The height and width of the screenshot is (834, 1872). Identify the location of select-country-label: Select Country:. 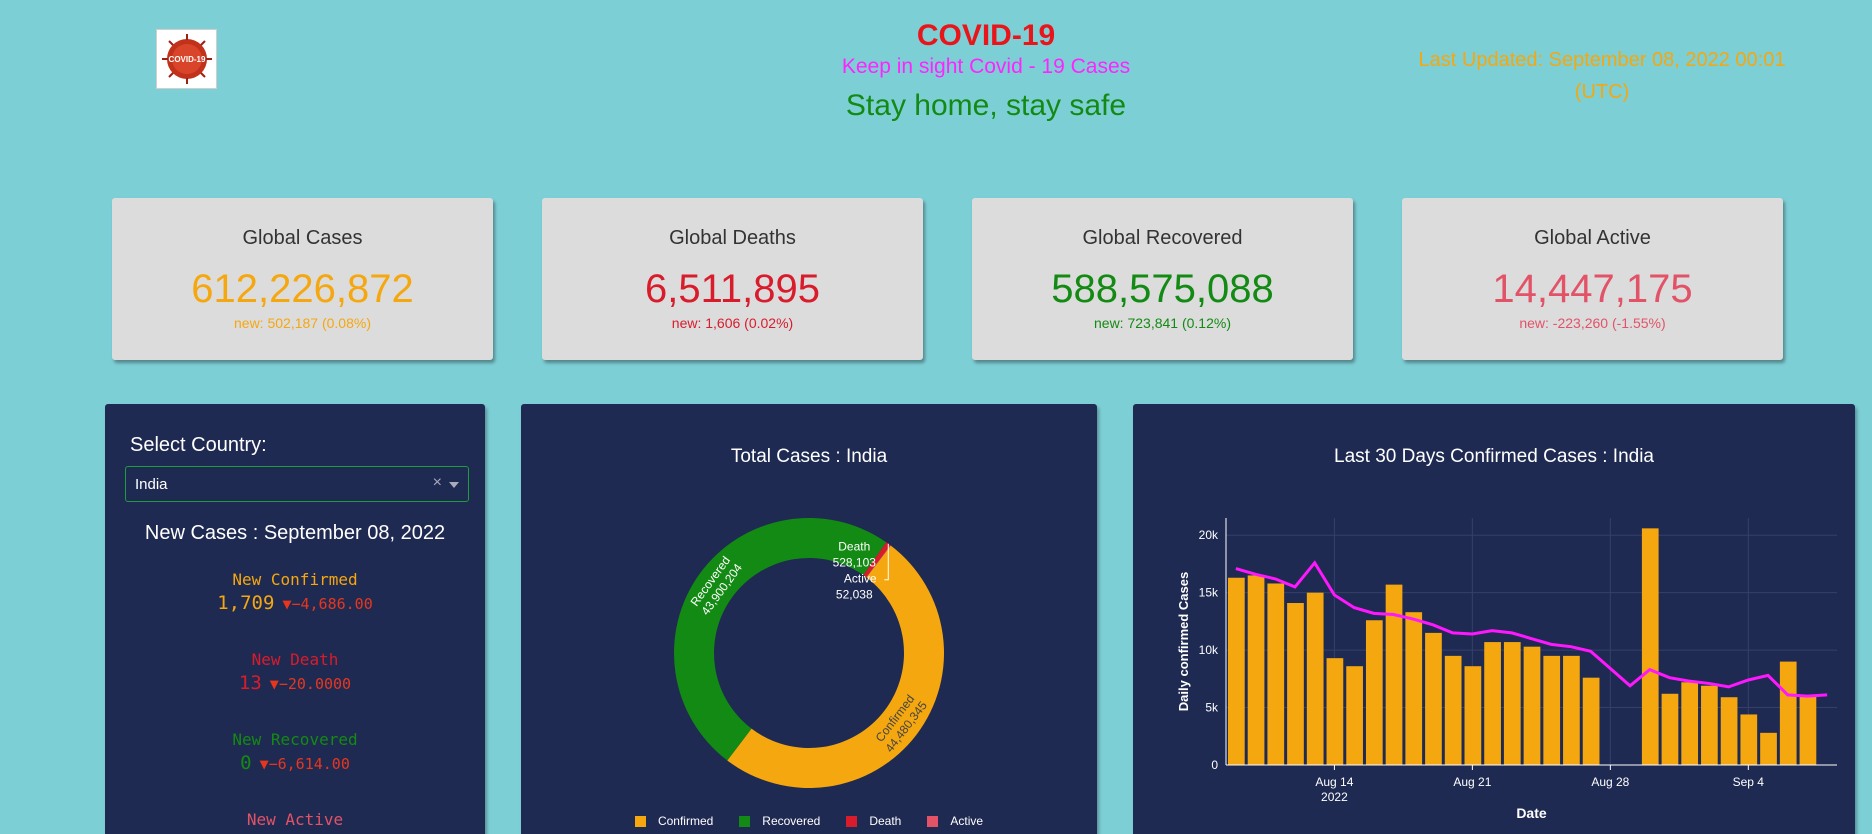
(198, 445).